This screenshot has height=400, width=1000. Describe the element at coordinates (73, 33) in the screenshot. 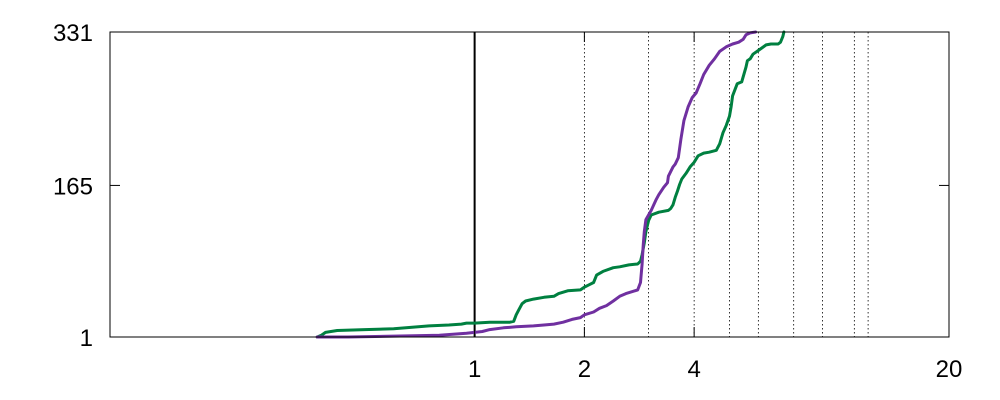

I see `y-tick-label-2: 331` at that location.